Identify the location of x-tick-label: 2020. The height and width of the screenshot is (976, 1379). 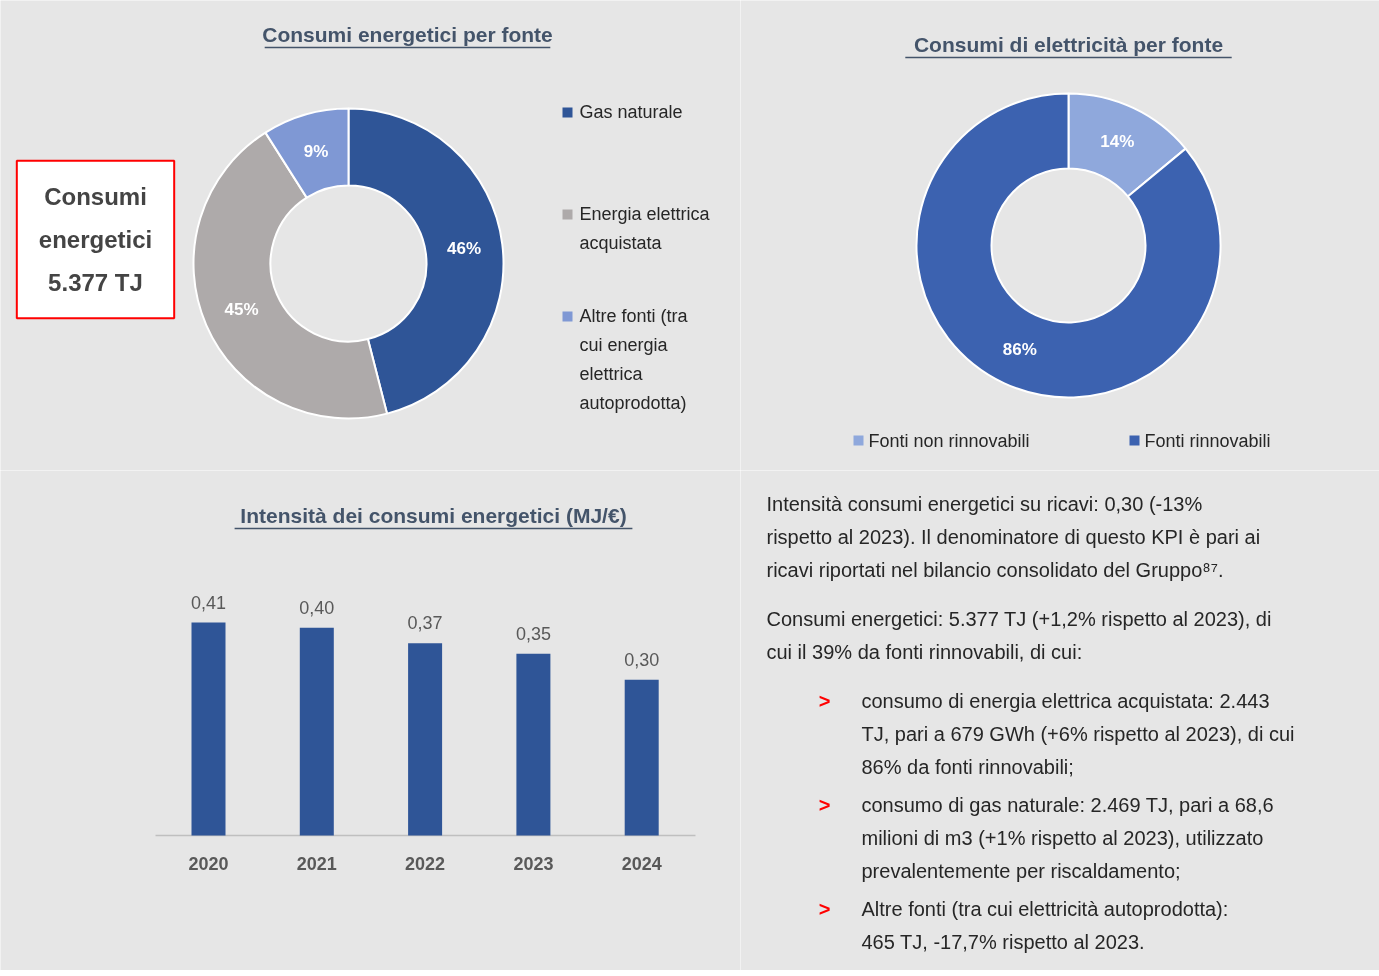
(208, 864).